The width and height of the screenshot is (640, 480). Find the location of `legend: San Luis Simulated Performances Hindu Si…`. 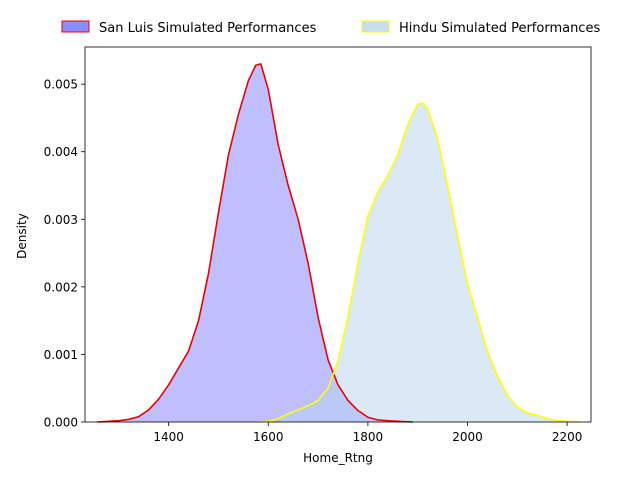

legend: San Luis Simulated Performances Hindu Si… is located at coordinates (330, 28).